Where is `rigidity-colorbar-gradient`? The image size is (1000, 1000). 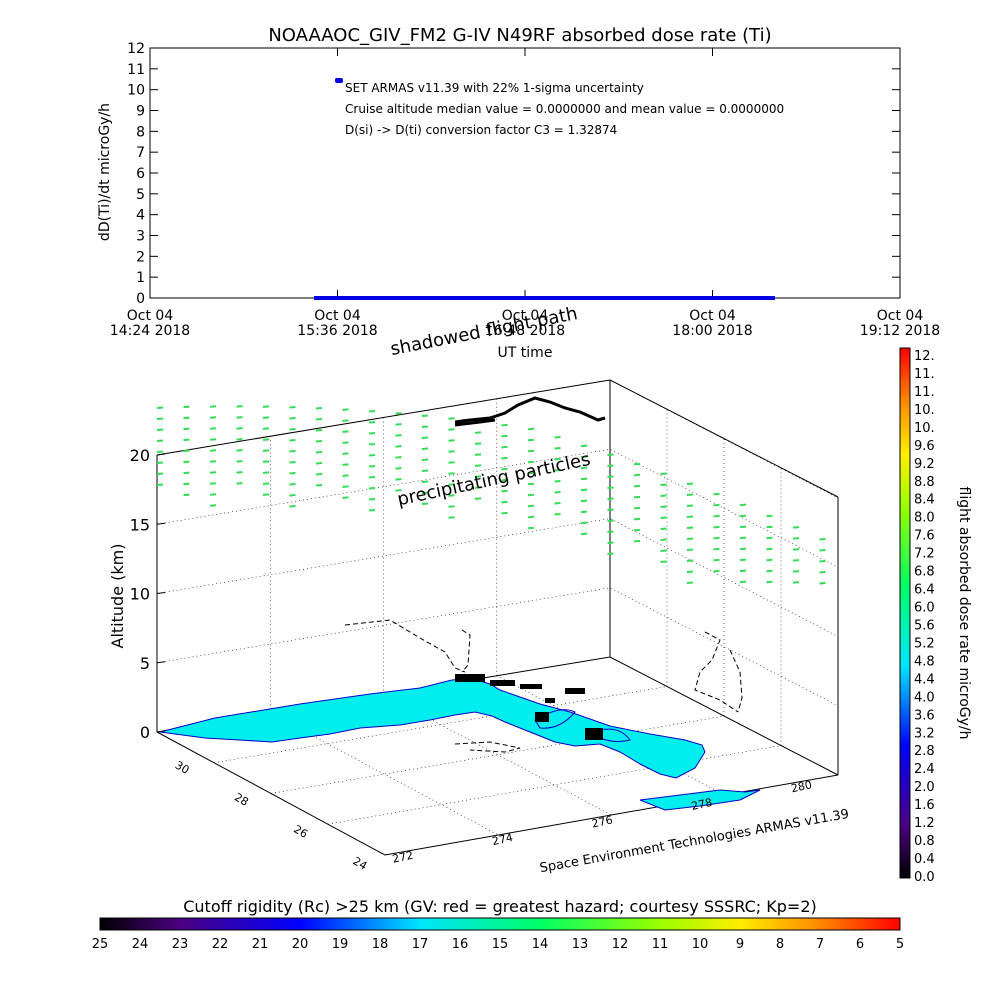 rigidity-colorbar-gradient is located at coordinates (500, 924).